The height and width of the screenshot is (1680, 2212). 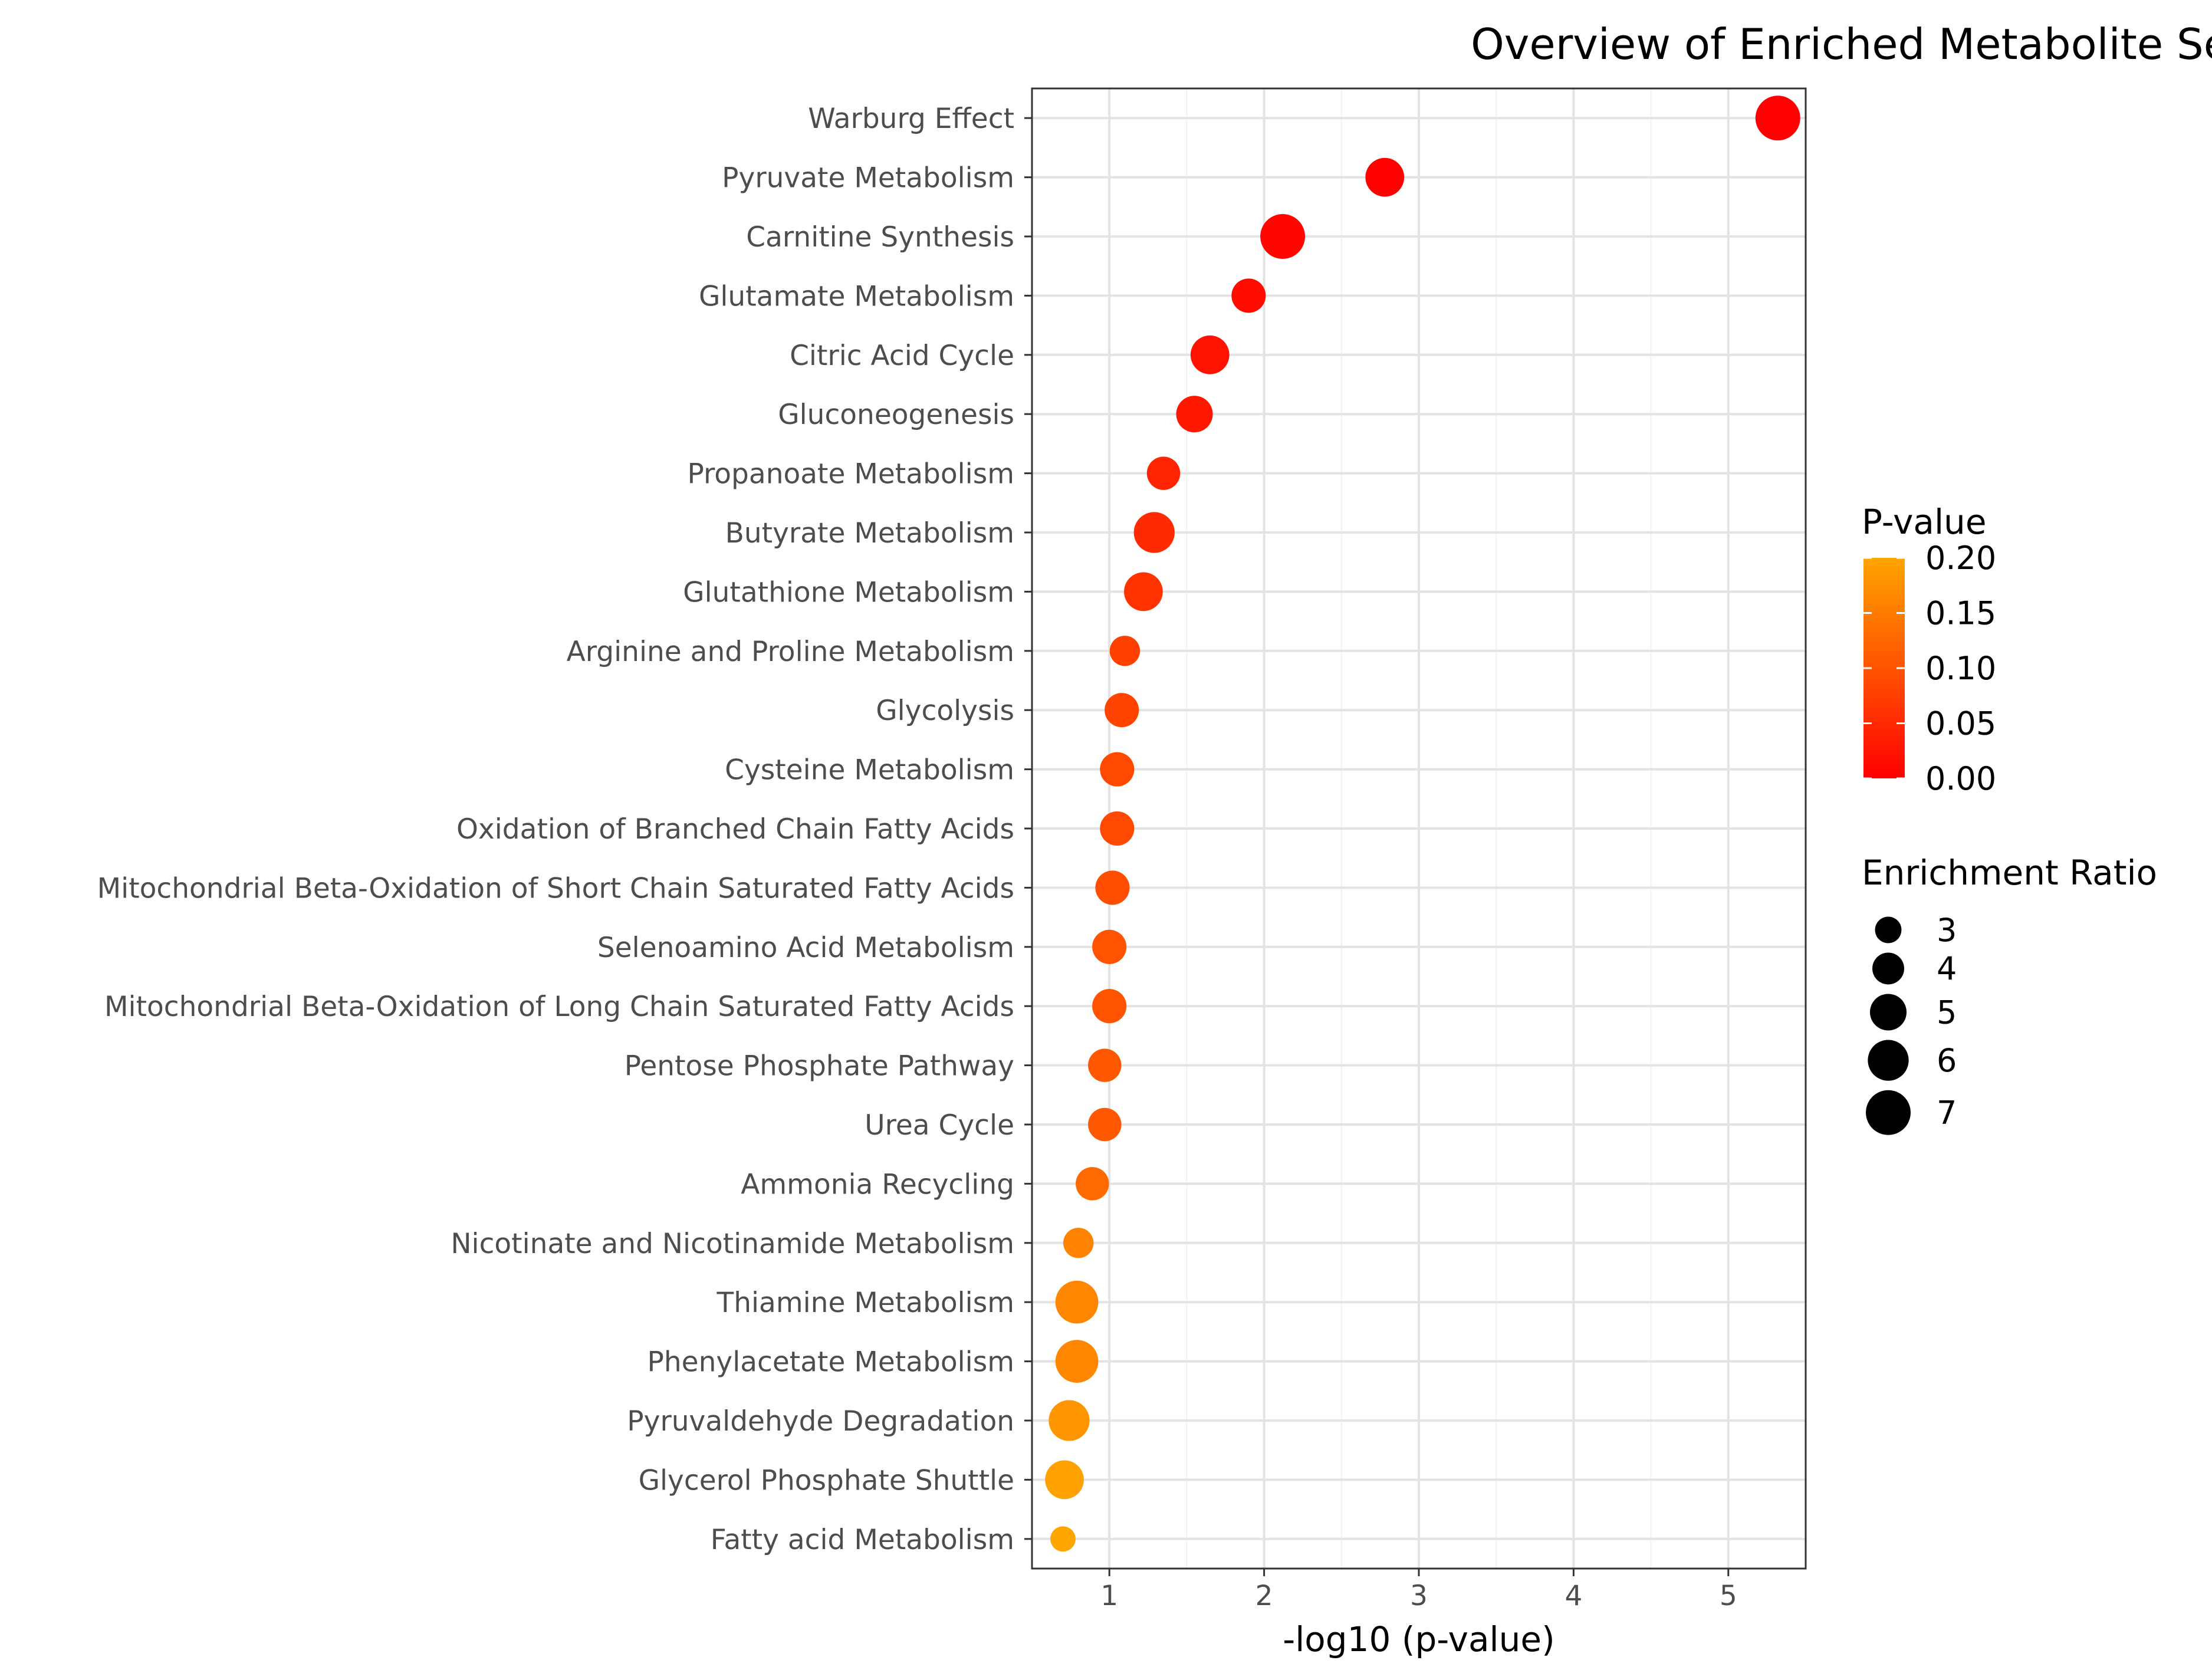 I want to click on point-nicotinate-and-nicotinamide-metabolism, so click(x=1078, y=1243).